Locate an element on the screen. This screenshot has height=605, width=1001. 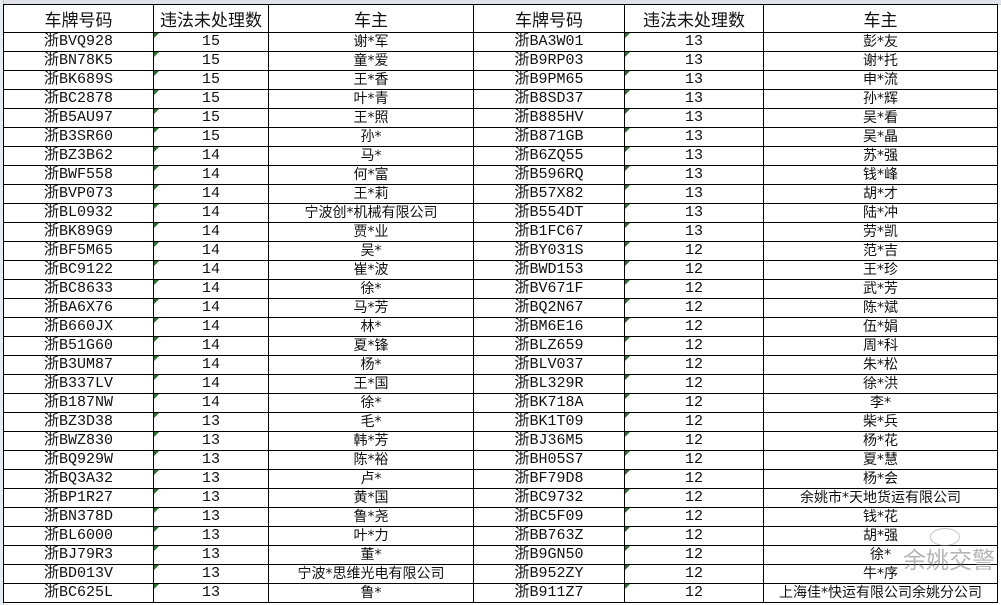
owner-cell: 柴*兵 is located at coordinates (880, 422).